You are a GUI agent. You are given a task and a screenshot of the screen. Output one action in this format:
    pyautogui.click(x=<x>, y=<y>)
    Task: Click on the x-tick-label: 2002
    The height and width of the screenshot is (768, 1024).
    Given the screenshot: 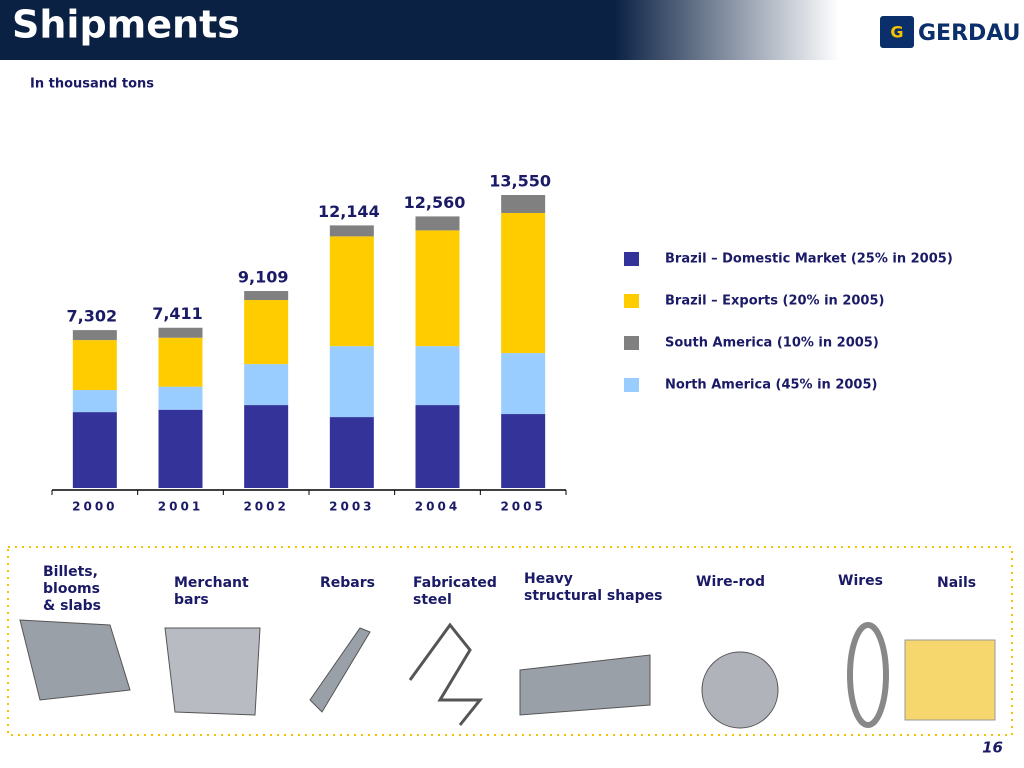 What is the action you would take?
    pyautogui.click(x=265, y=507)
    